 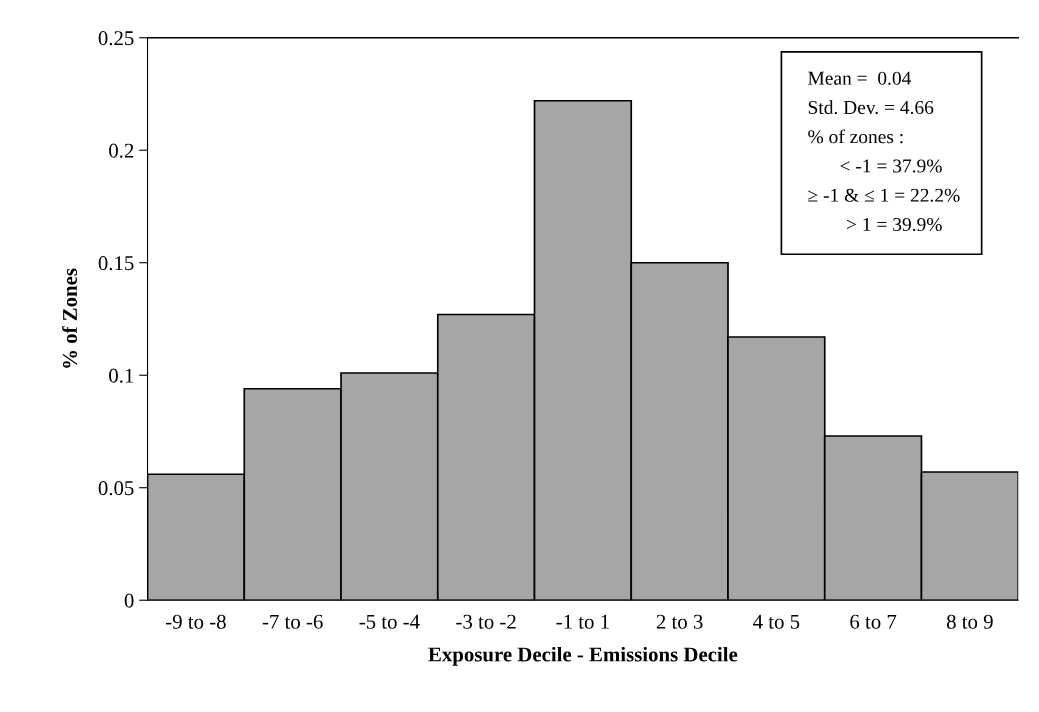 What do you see at coordinates (860, 78) in the screenshot?
I see `annotation: Mean = 0.04` at bounding box center [860, 78].